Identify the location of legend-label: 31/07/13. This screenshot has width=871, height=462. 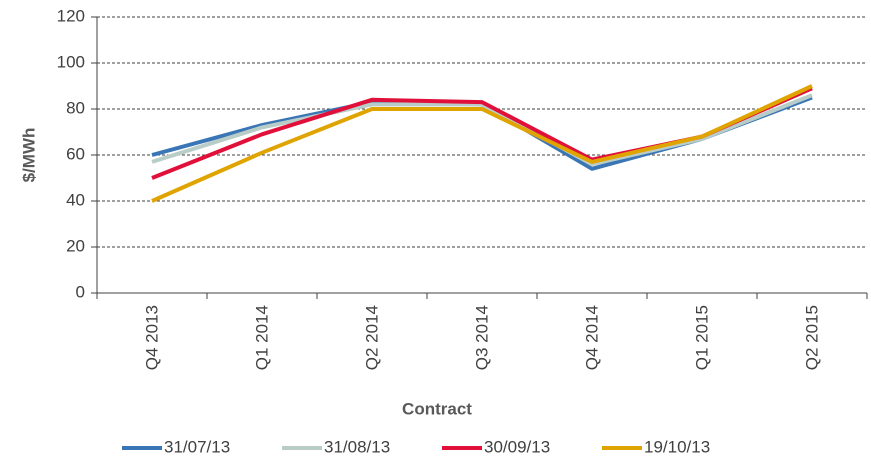
(197, 446).